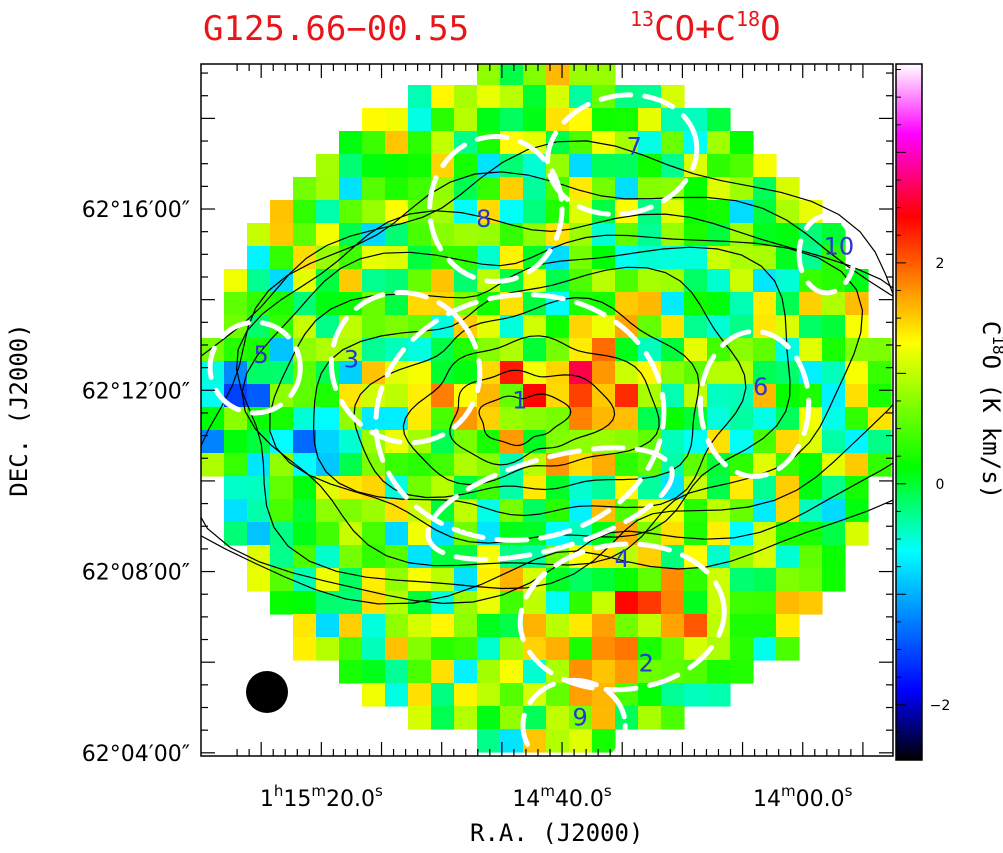 The height and width of the screenshot is (853, 1003). Describe the element at coordinates (940, 706) in the screenshot. I see `cb-tick-label: −2` at that location.